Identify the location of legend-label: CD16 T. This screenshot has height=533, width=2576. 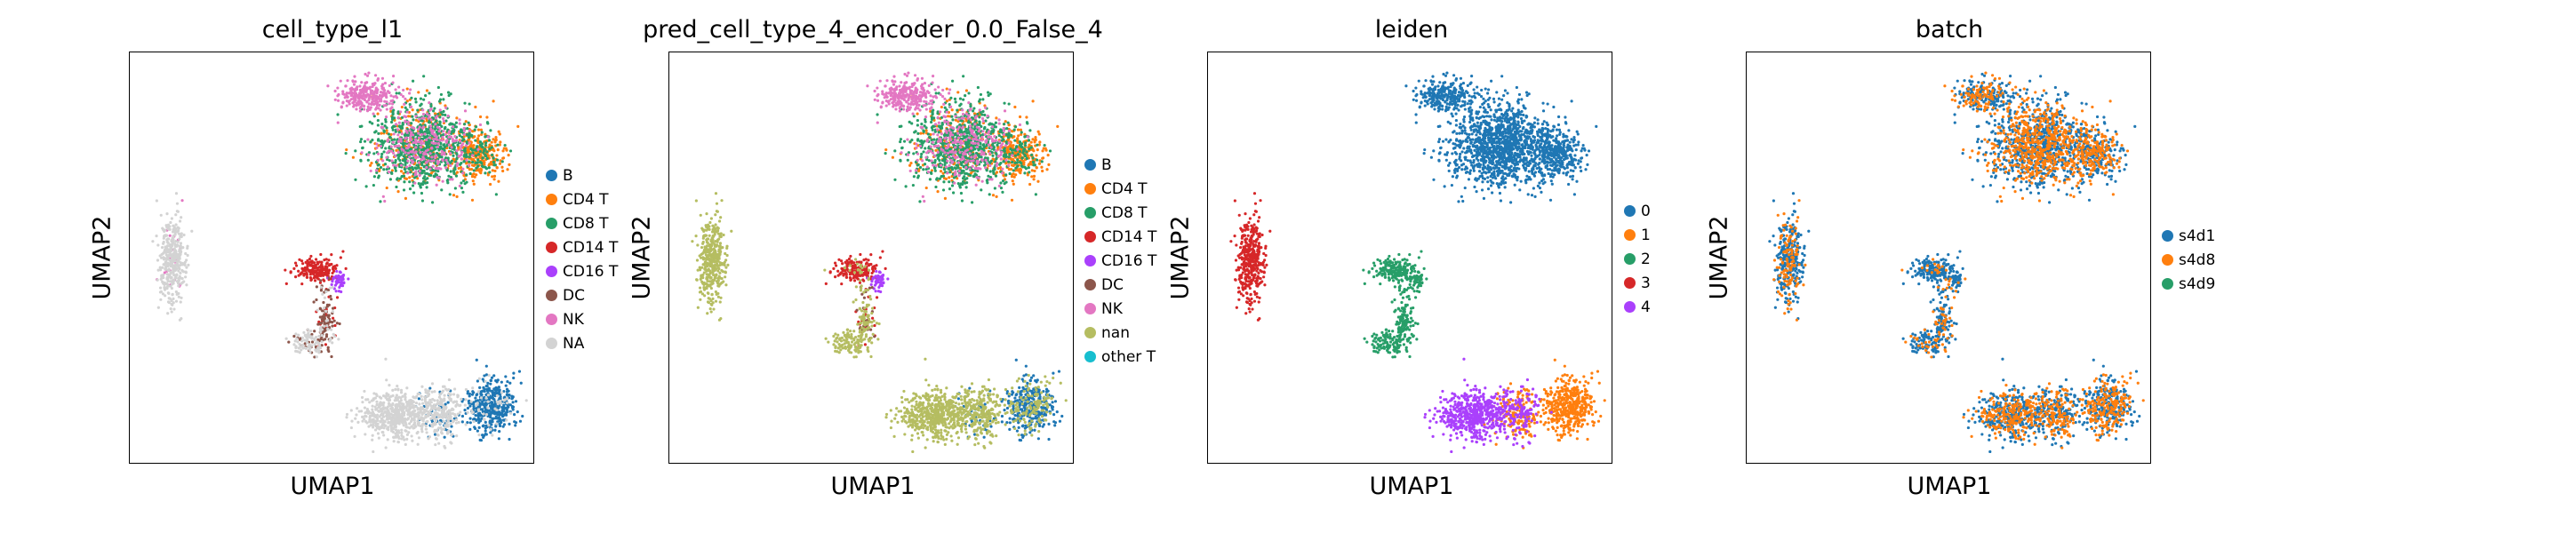
(591, 271).